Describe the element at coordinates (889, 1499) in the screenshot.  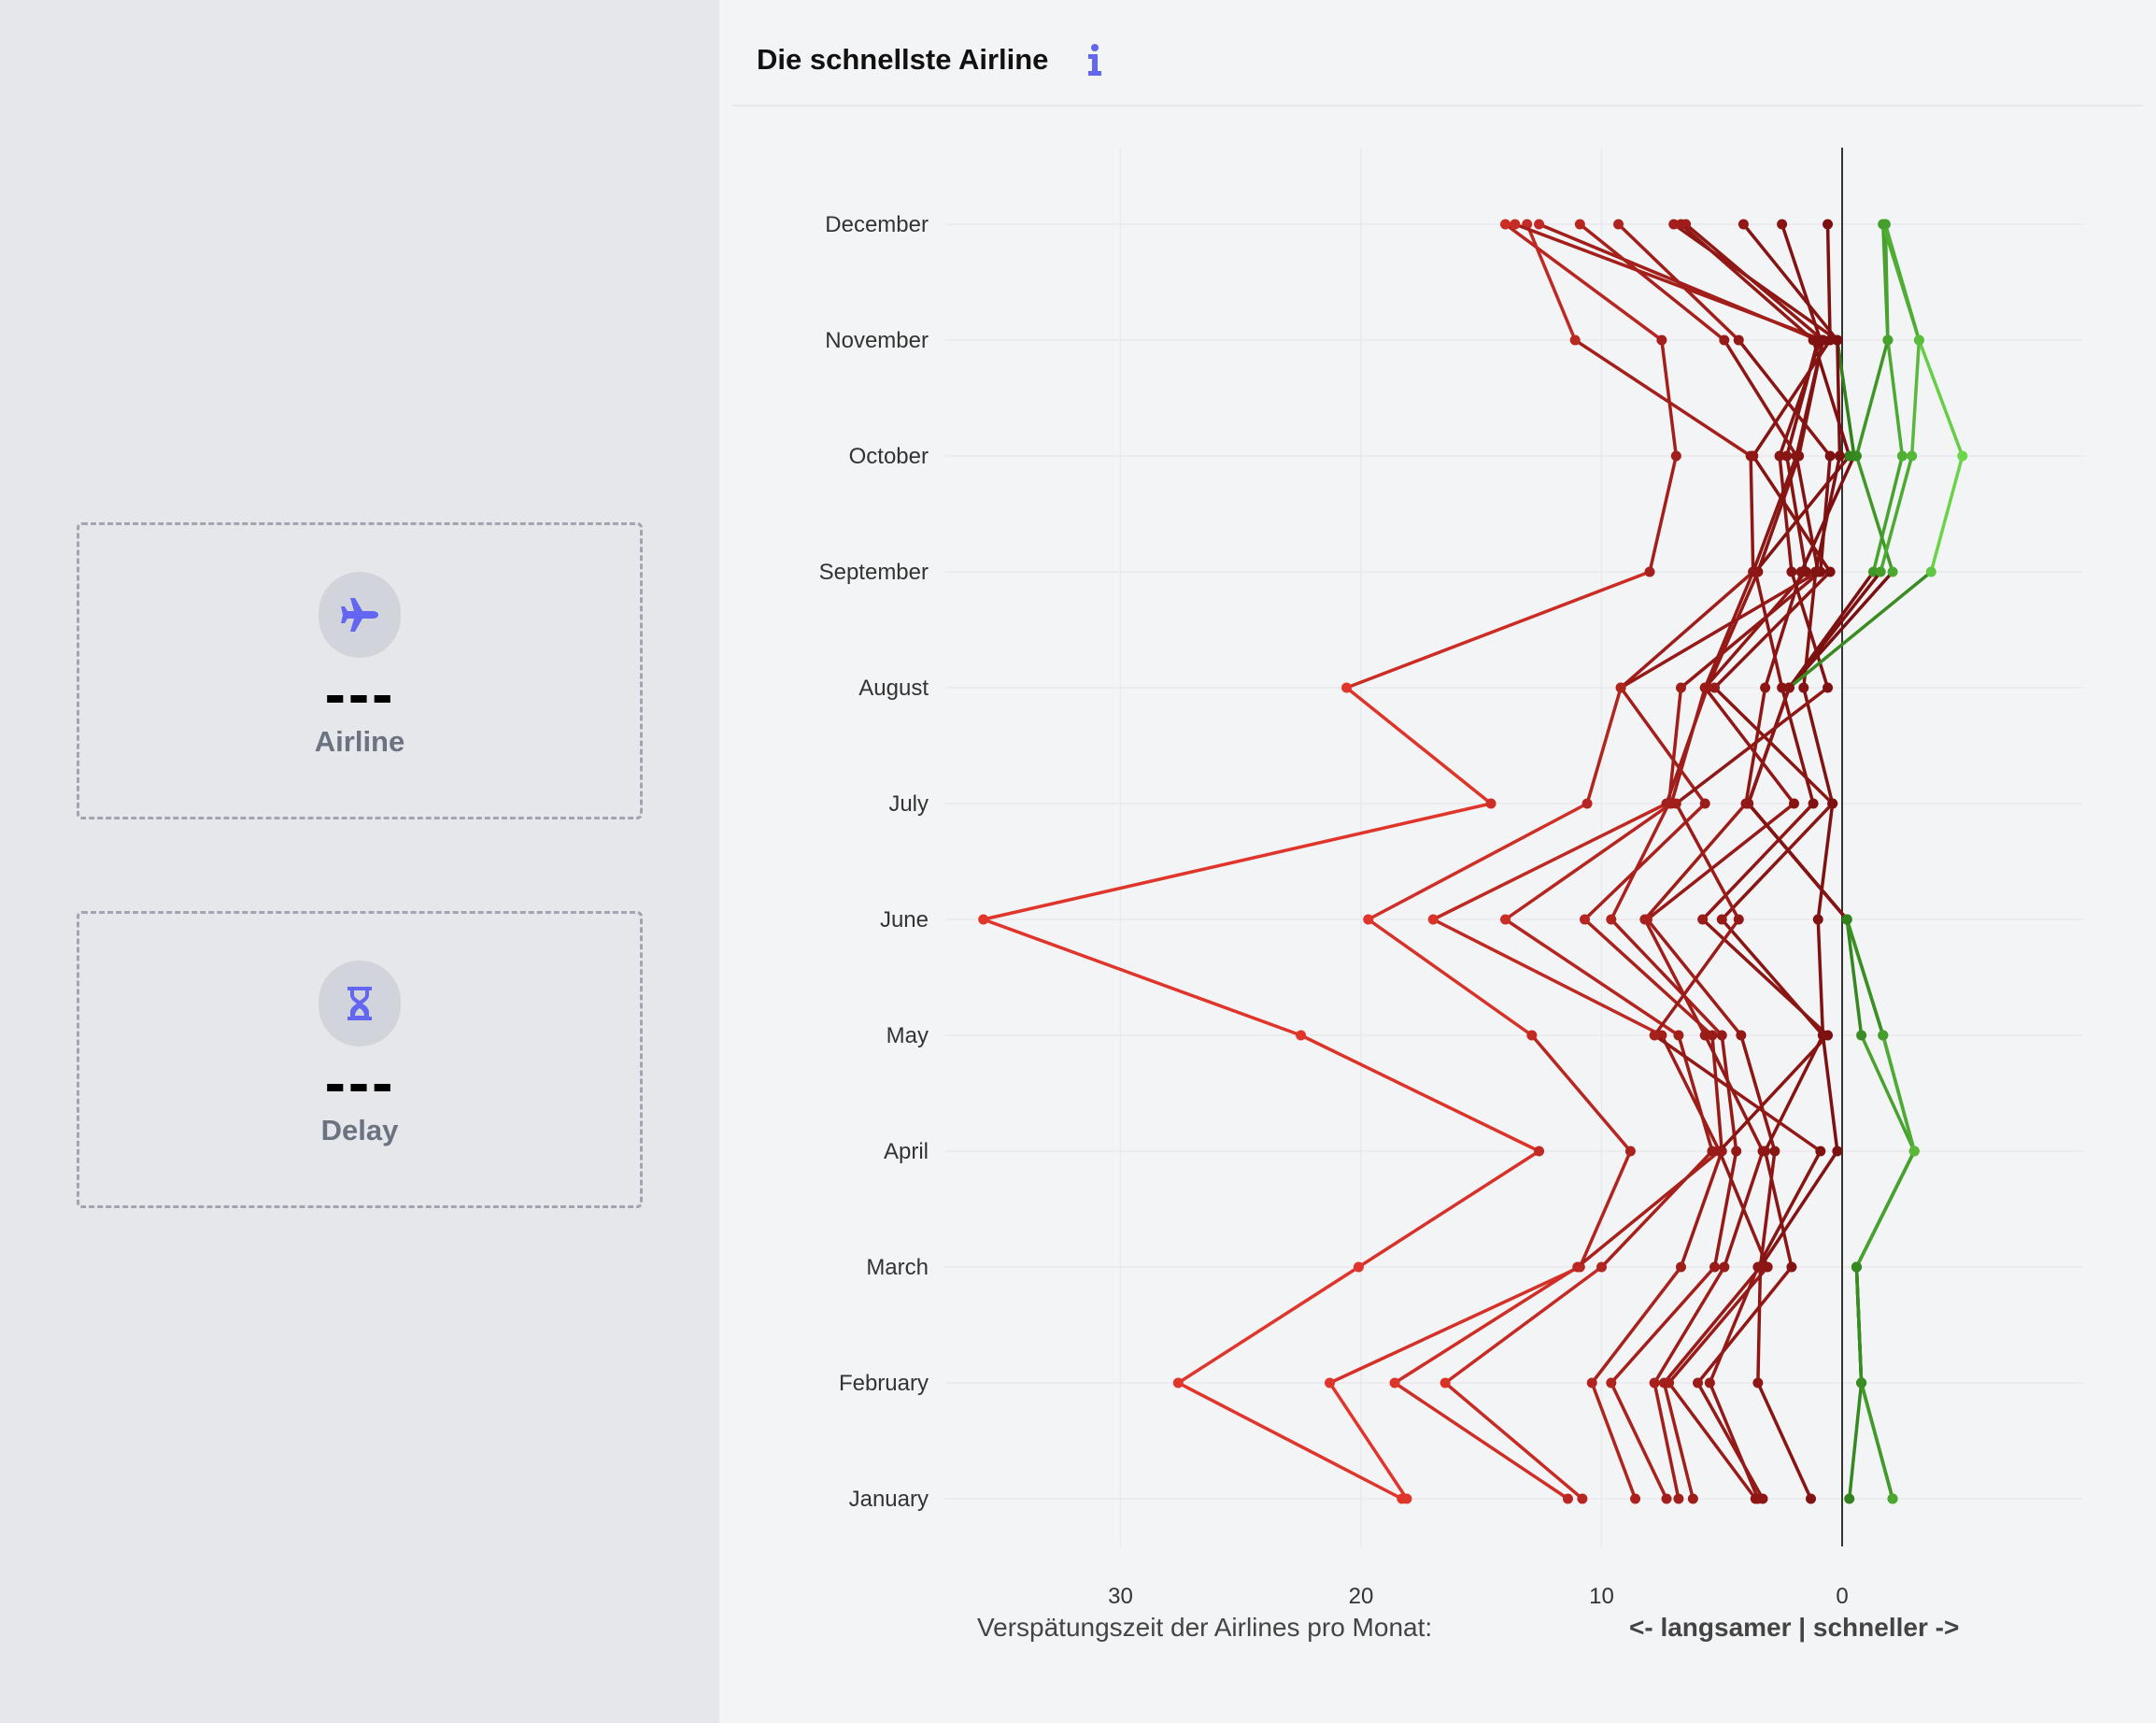
I see `y-tick-label: January` at that location.